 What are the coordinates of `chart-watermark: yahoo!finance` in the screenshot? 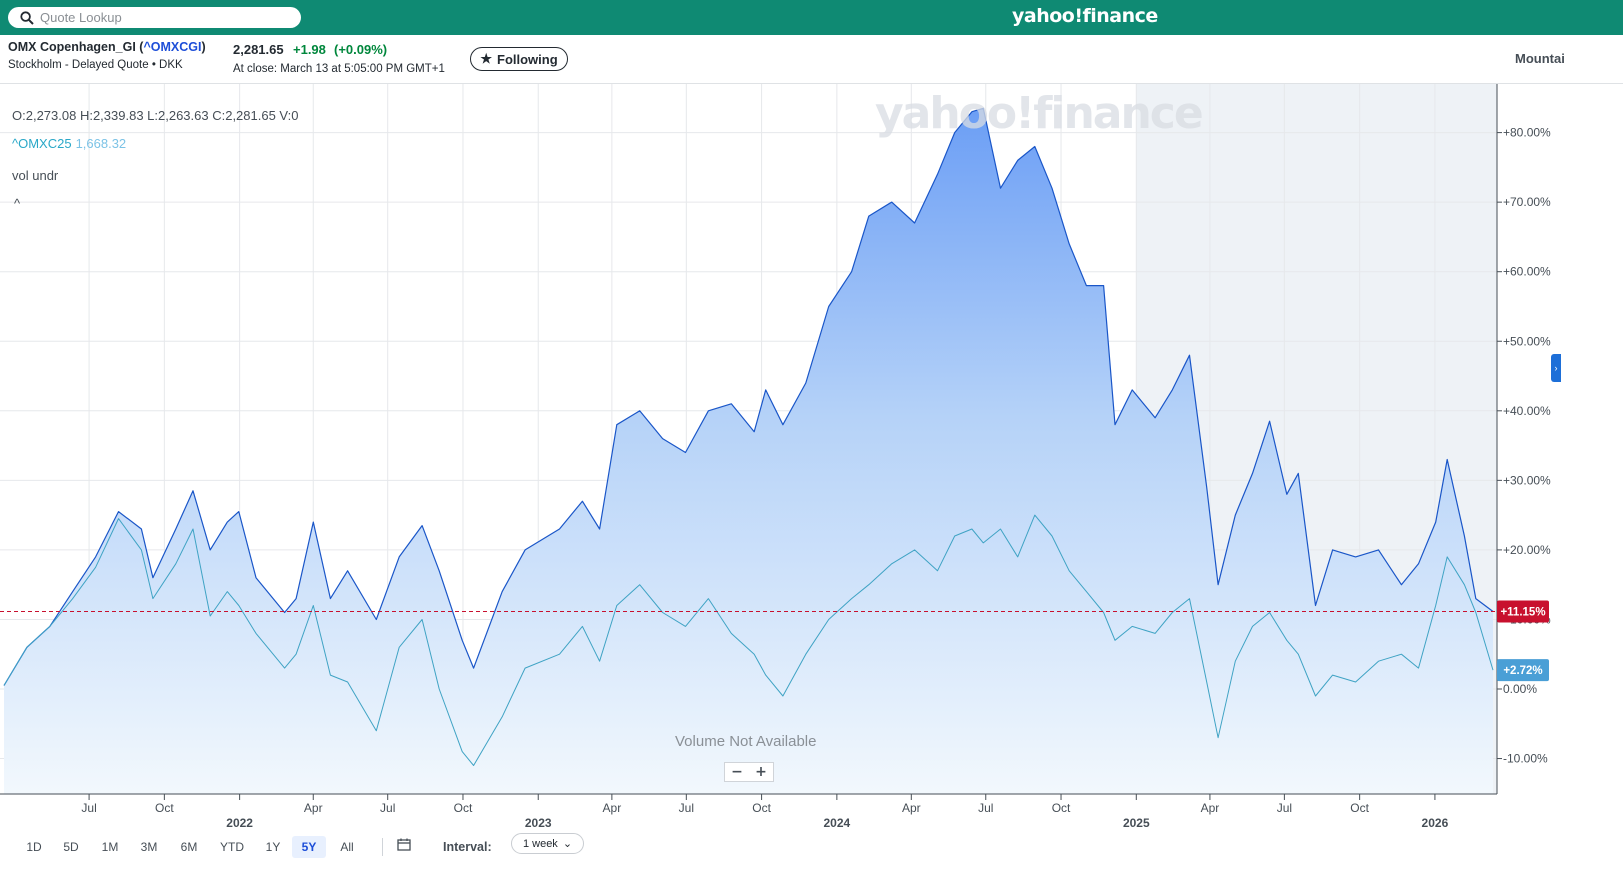 It's located at (1039, 113).